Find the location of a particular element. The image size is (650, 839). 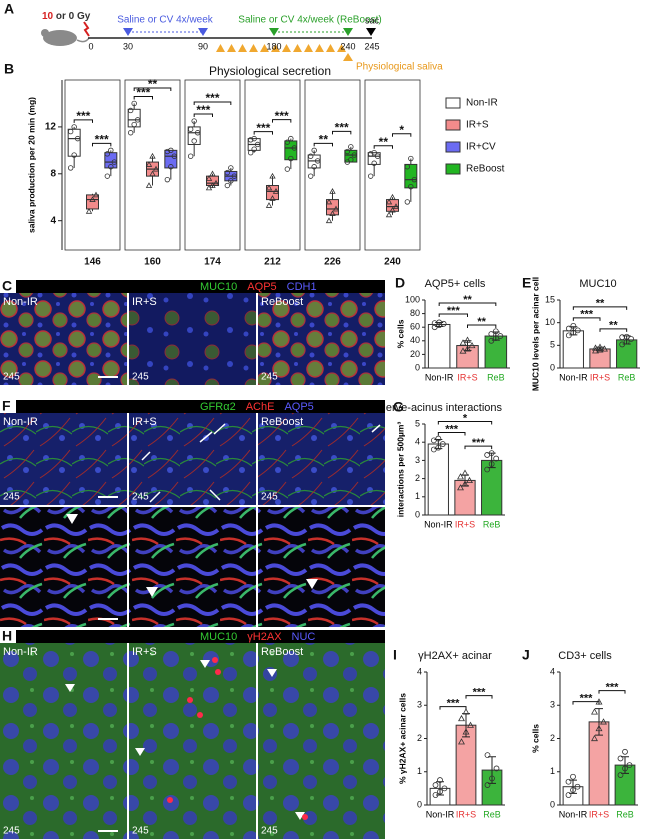

saliva-markers is located at coordinates (284, 52).